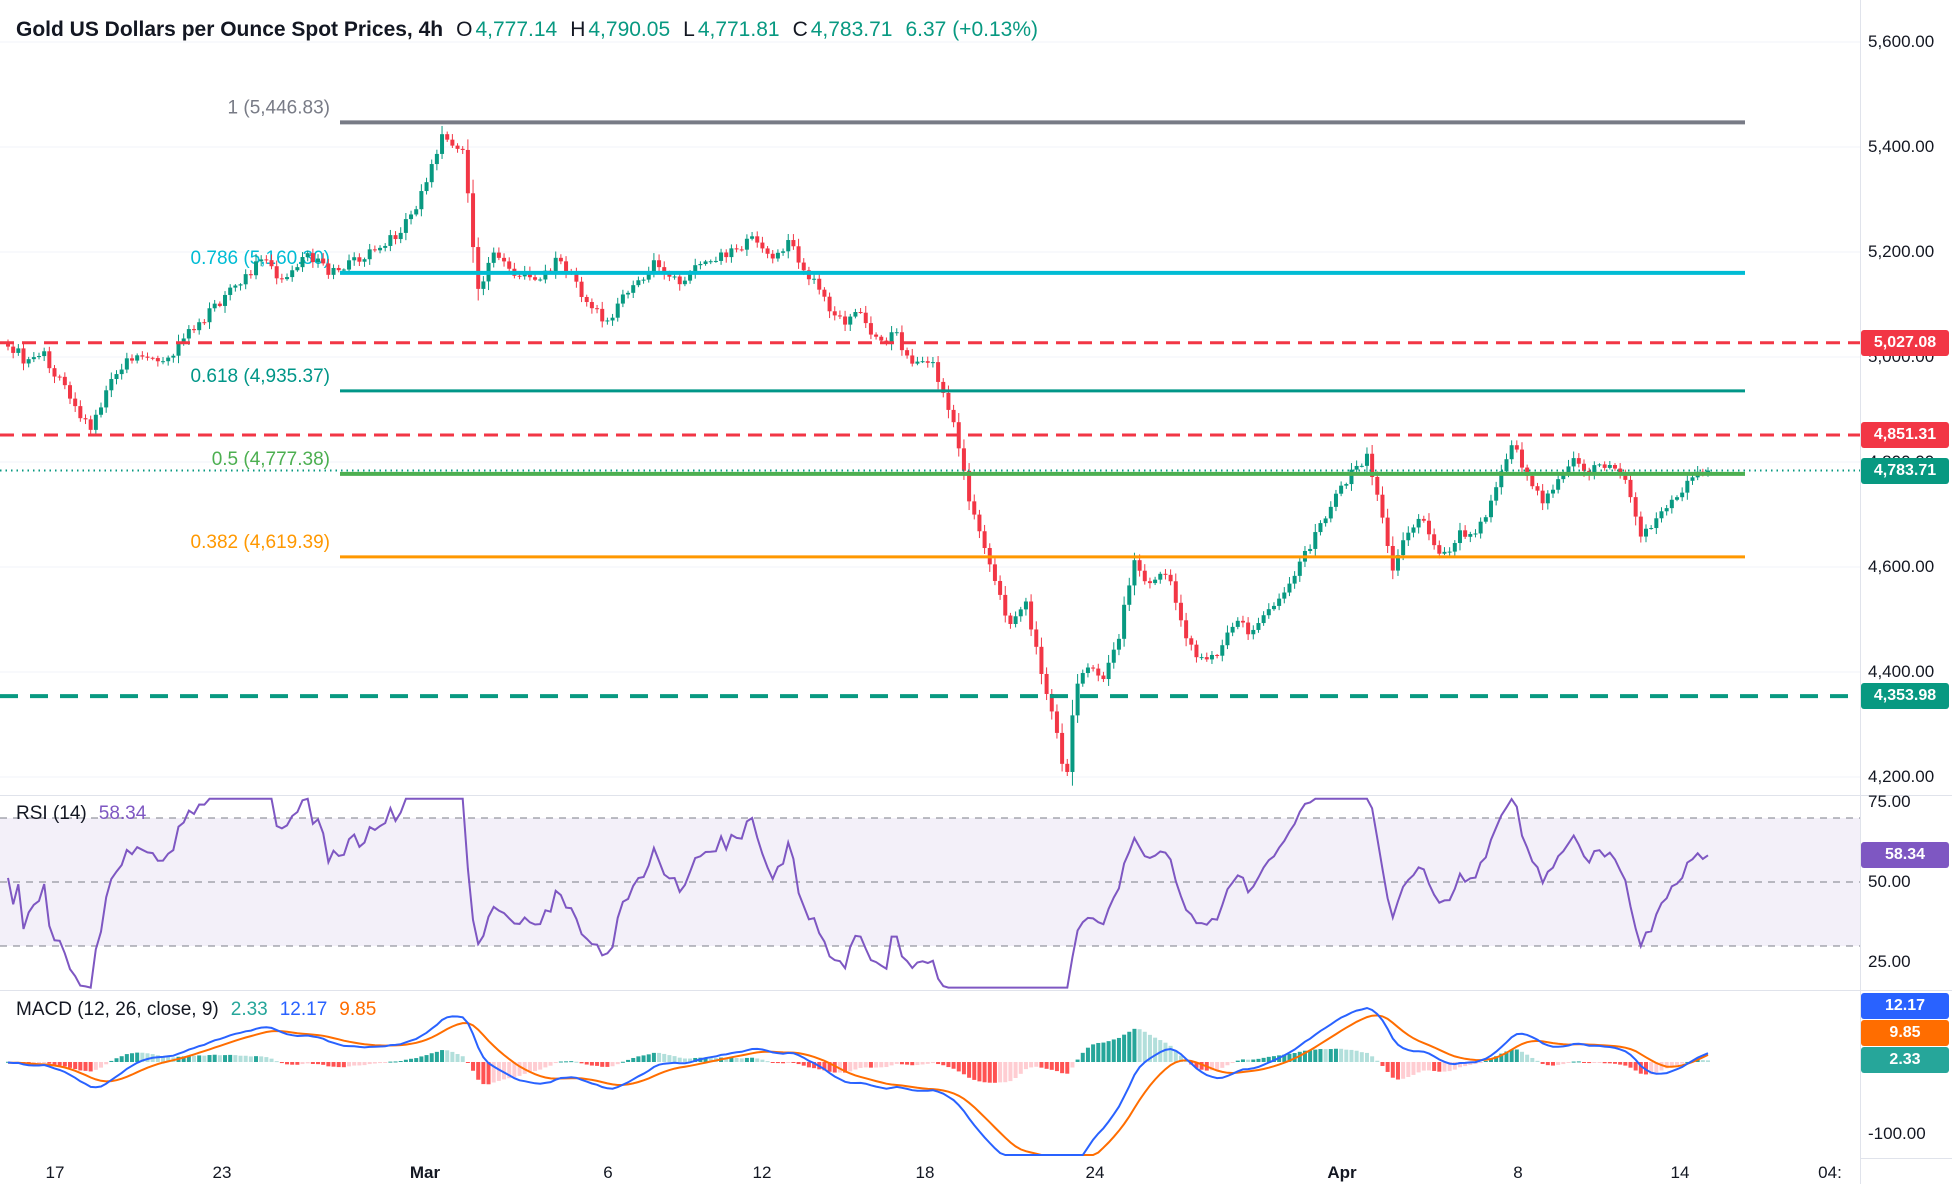  Describe the element at coordinates (1897, 1133) in the screenshot. I see `axis-label: -100.00` at that location.